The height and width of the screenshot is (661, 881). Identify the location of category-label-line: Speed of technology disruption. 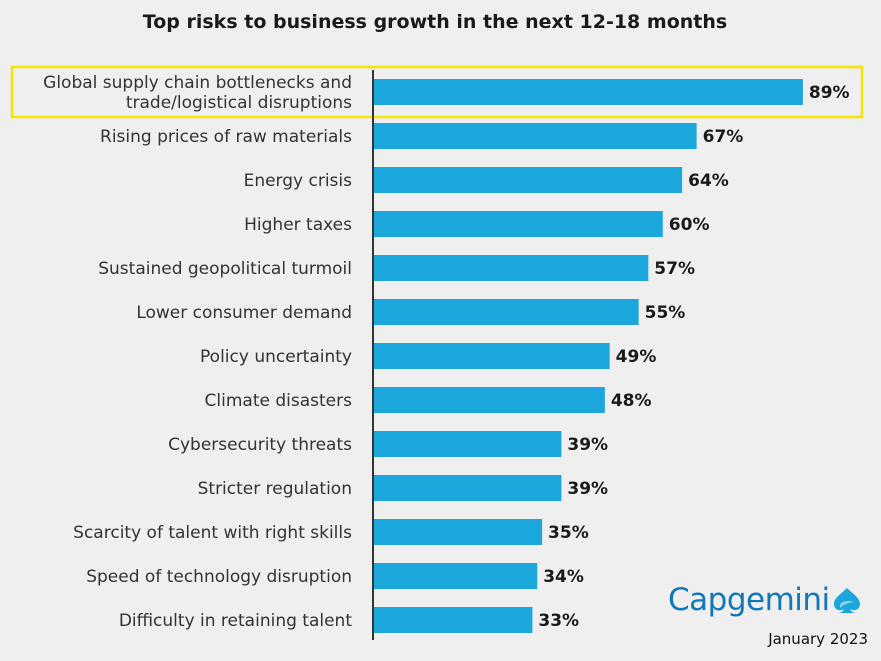
(219, 577).